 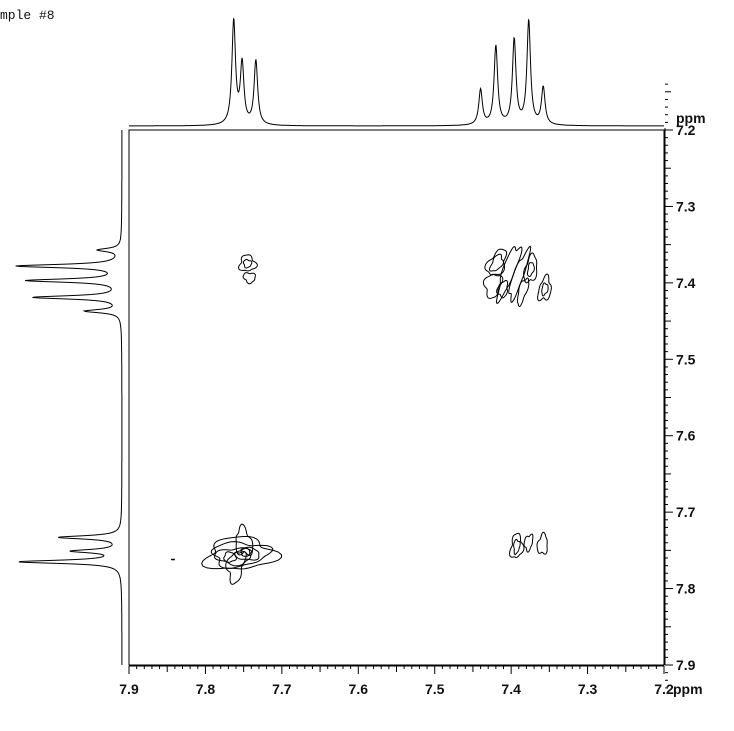 I want to click on y-tick-label: 7.4, so click(x=686, y=283).